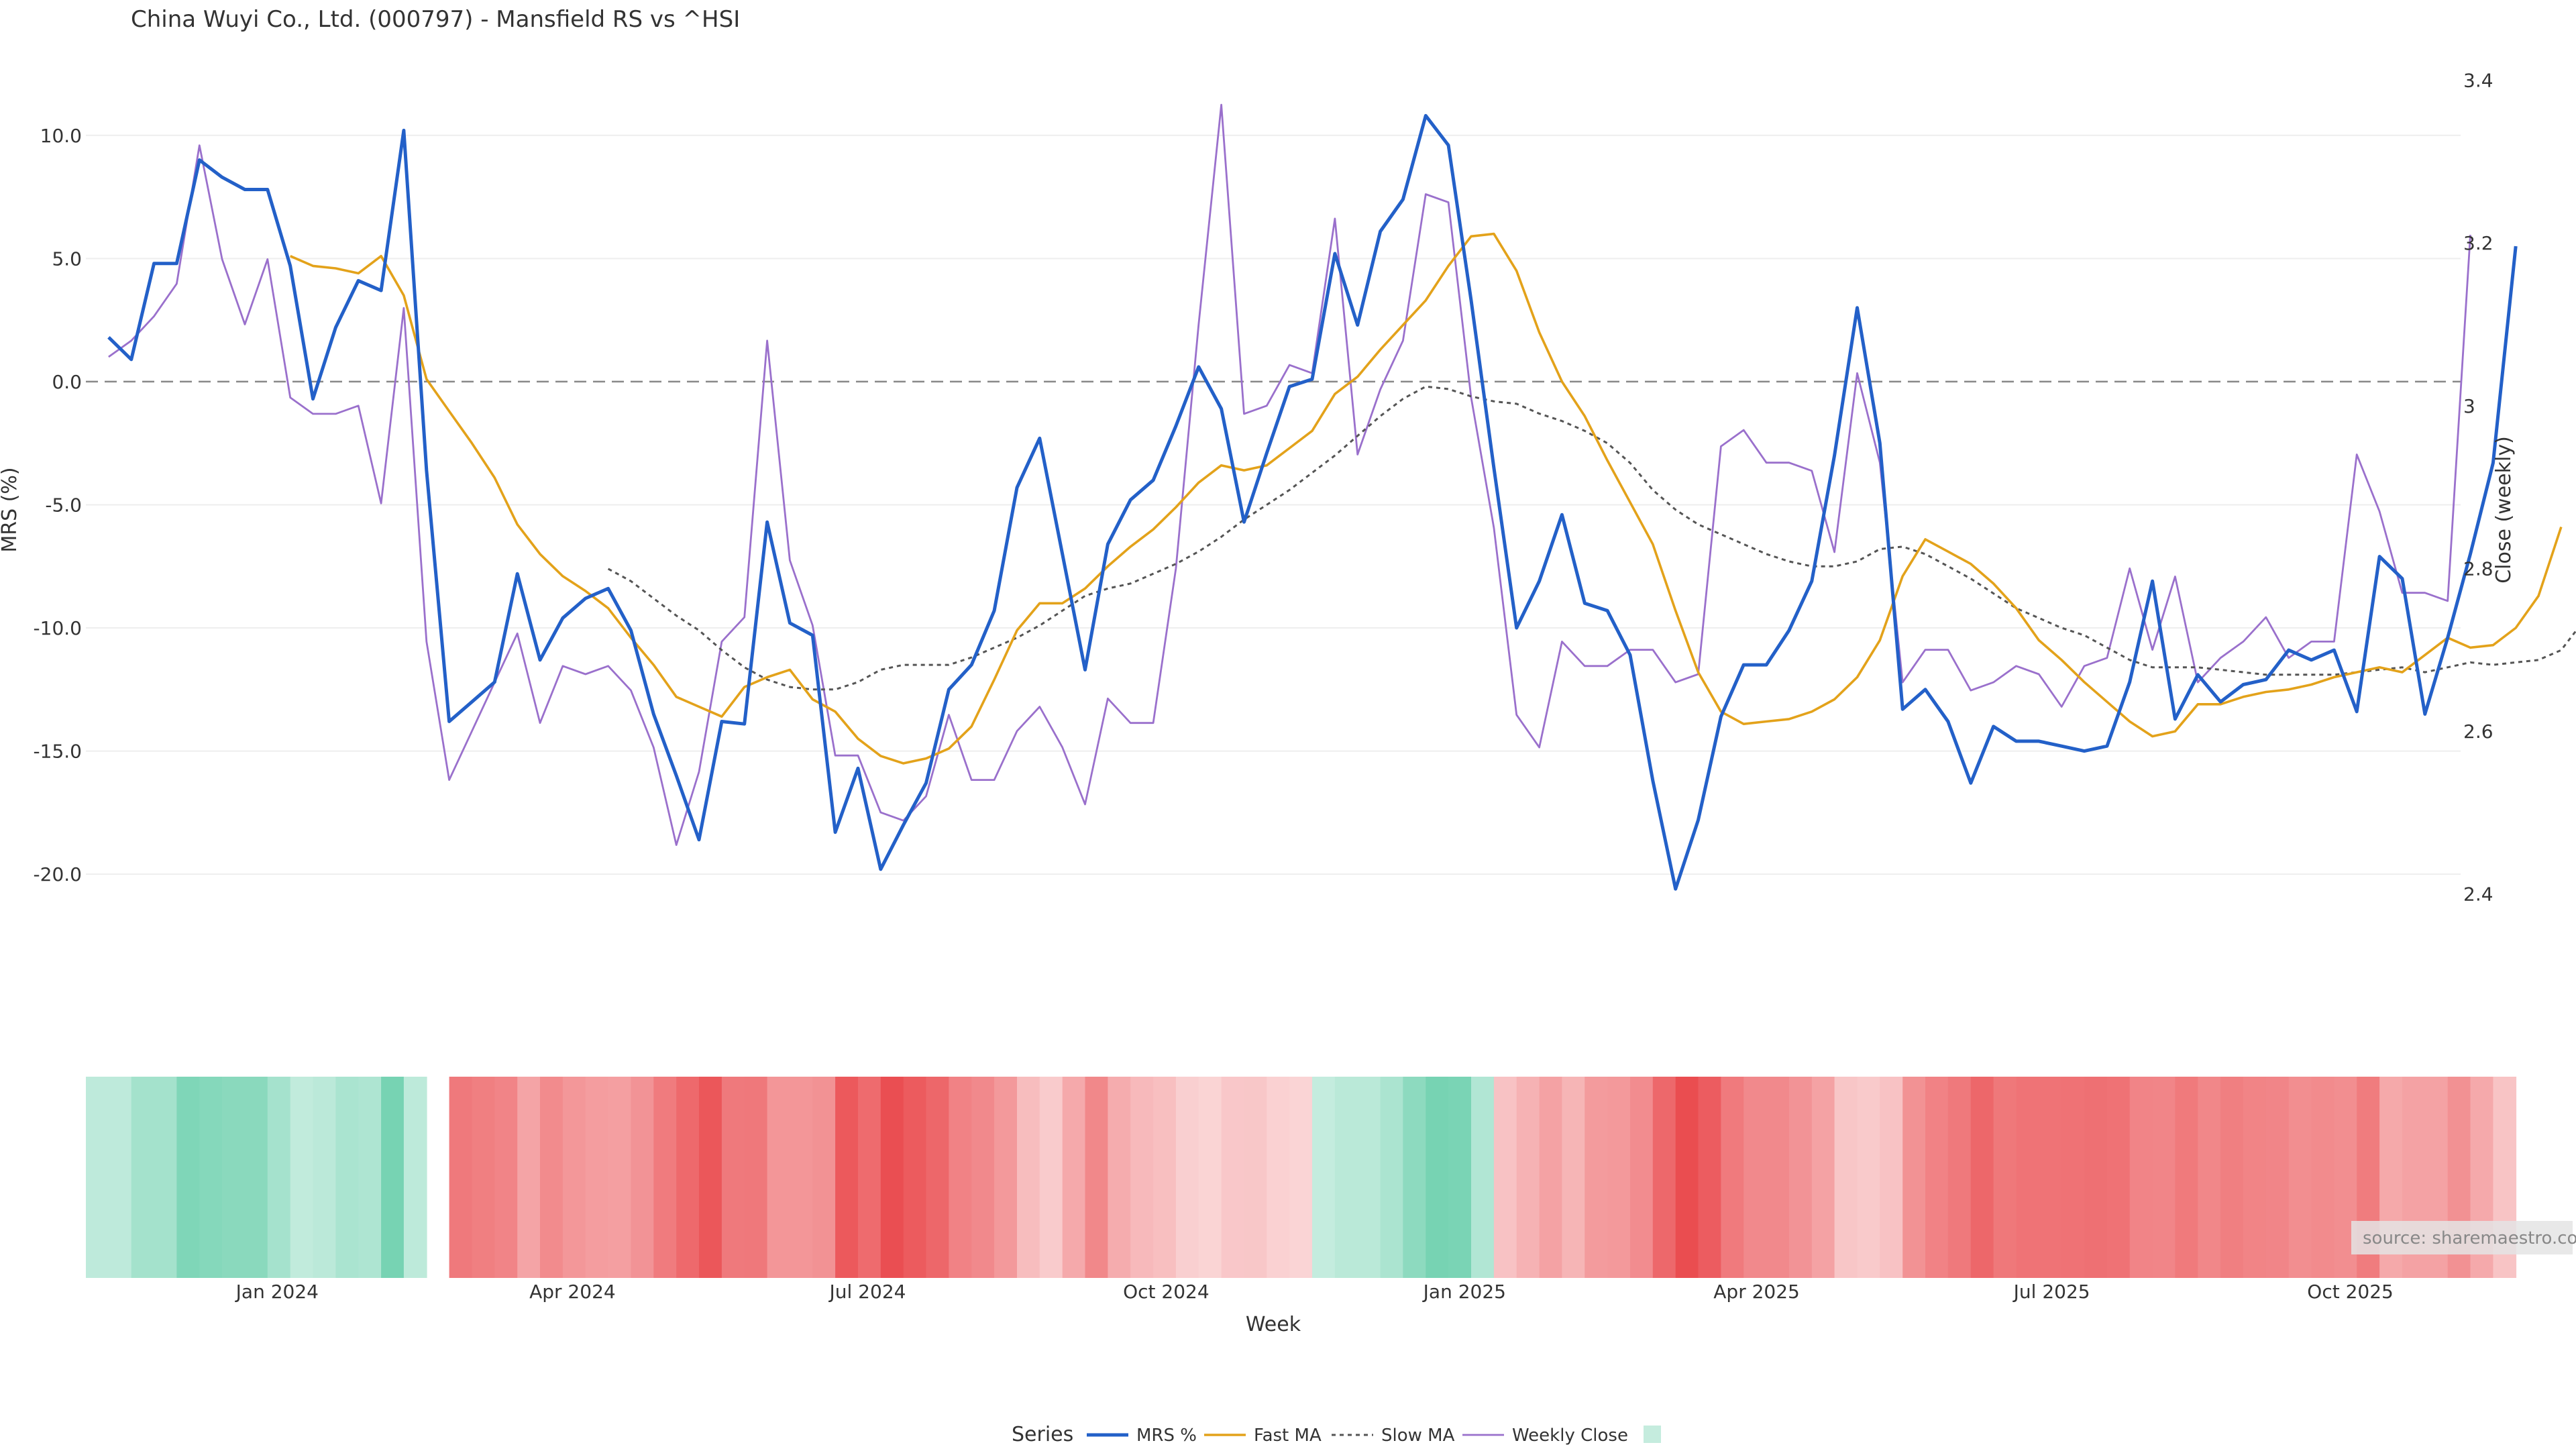  I want to click on y-tick-label: -20.0, so click(58, 874).